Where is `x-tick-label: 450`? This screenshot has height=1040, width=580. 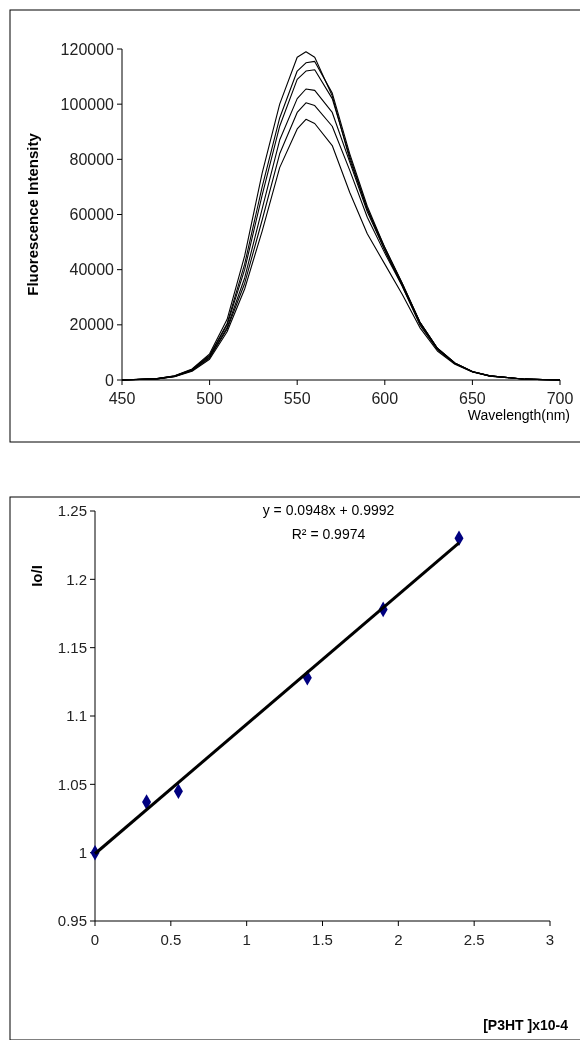 x-tick-label: 450 is located at coordinates (122, 398).